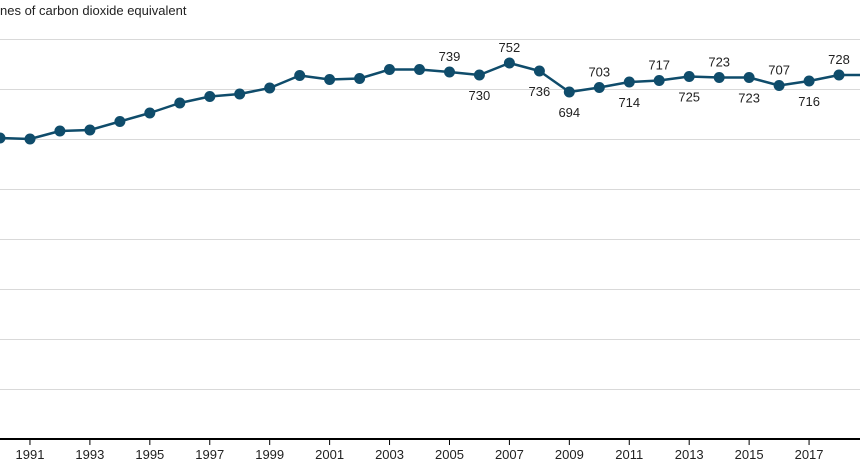  What do you see at coordinates (629, 102) in the screenshot?
I see `data-label-2011: 714` at bounding box center [629, 102].